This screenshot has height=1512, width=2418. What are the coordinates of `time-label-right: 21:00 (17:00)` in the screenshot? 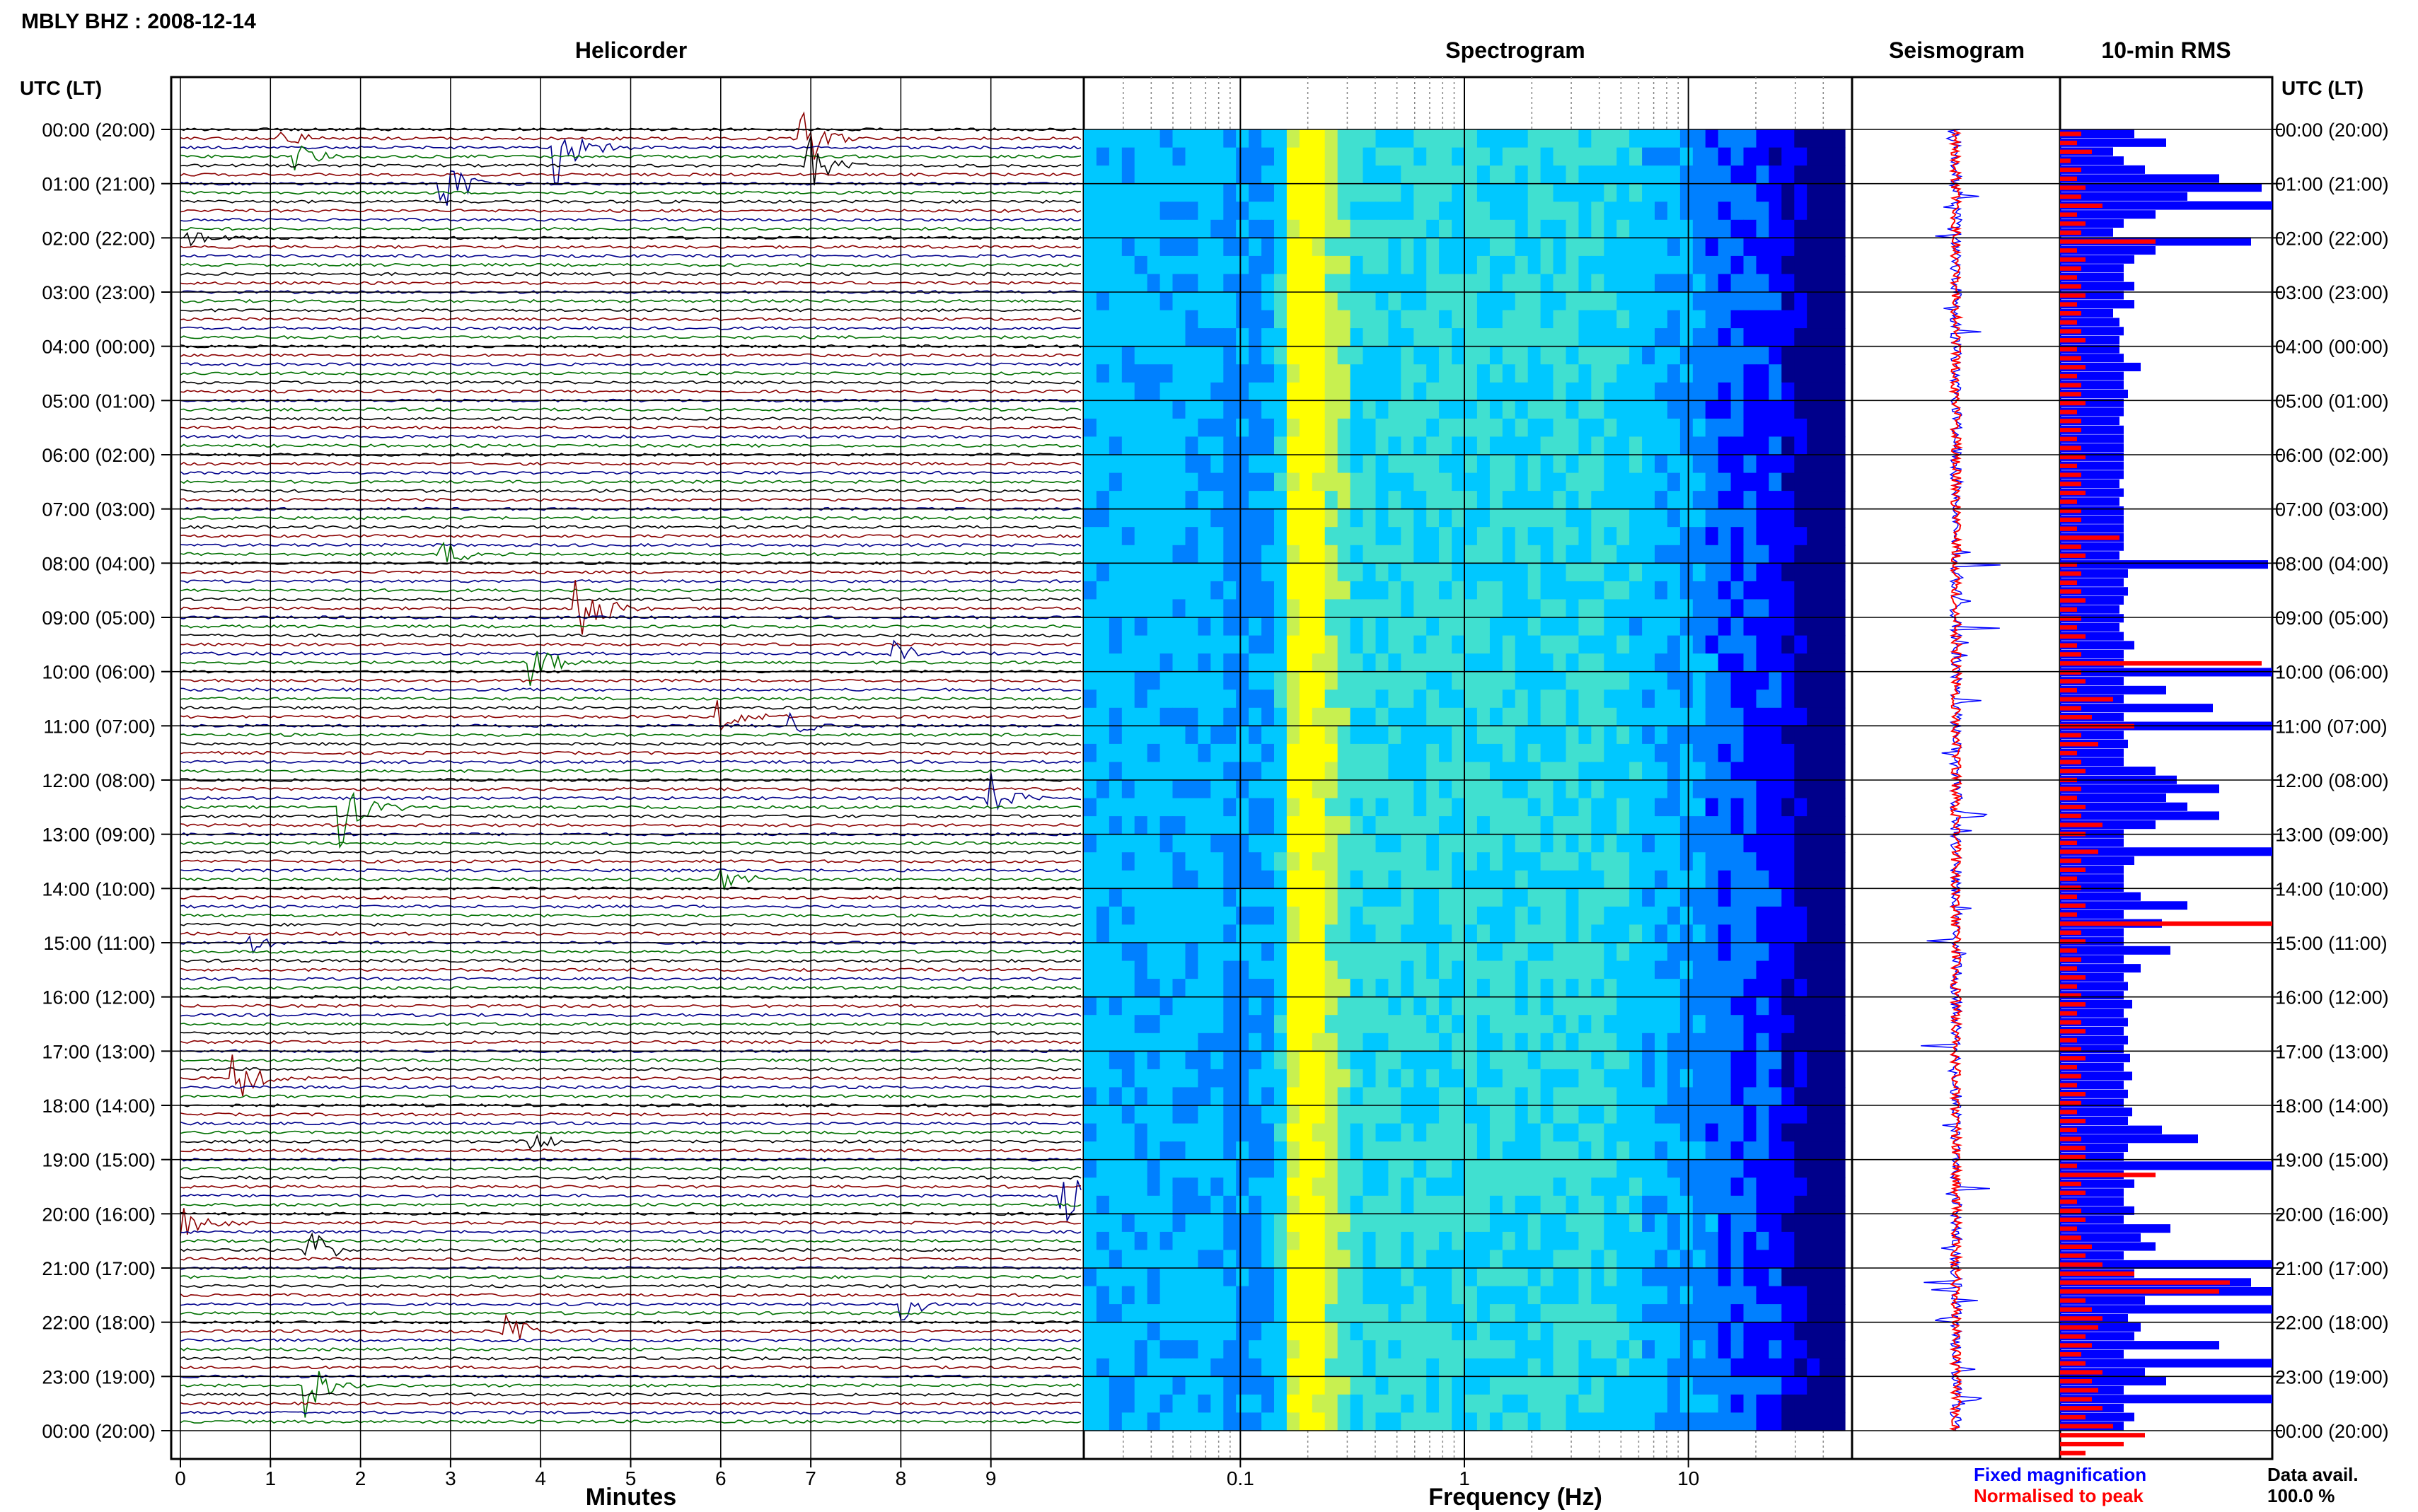 It's located at (2332, 1268).